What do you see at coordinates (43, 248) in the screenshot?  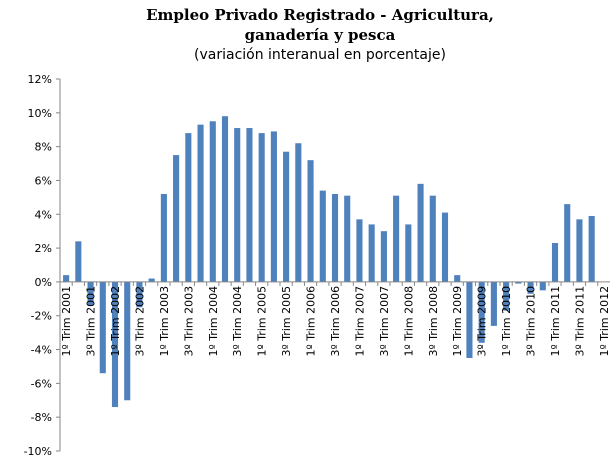 I see `y-tick-label: 2%` at bounding box center [43, 248].